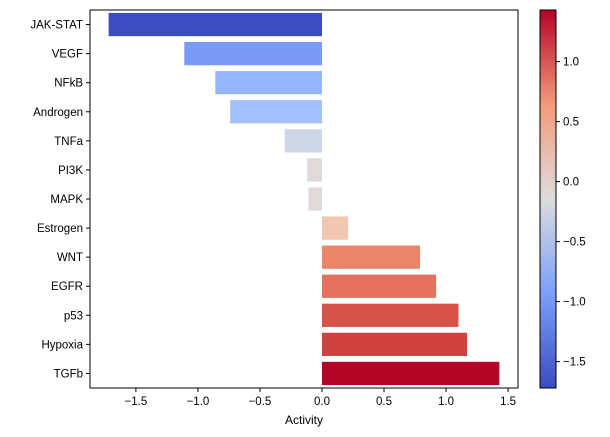 This screenshot has height=437, width=610. What do you see at coordinates (62, 345) in the screenshot?
I see `y-tick-label: Hypoxia` at bounding box center [62, 345].